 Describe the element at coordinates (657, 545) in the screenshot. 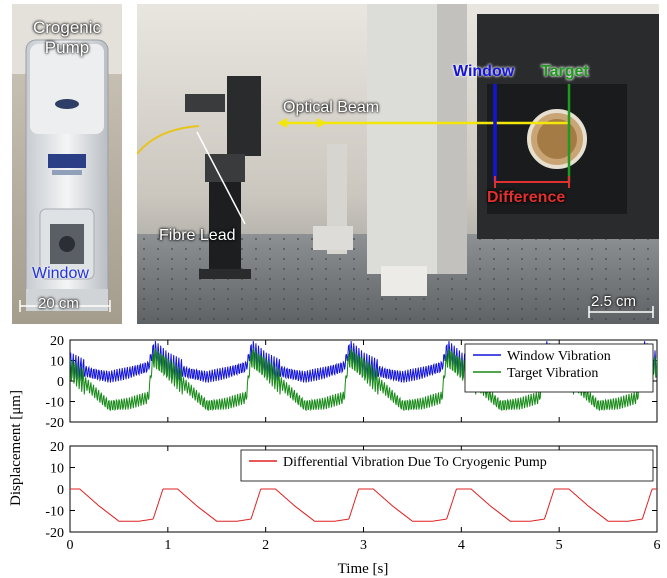

I see `x-tick-label: 6` at that location.